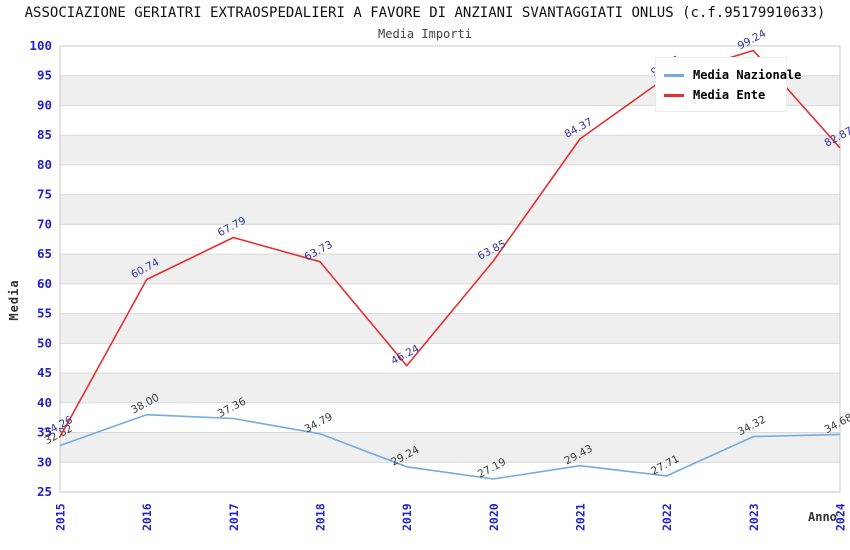 The width and height of the screenshot is (850, 550). Describe the element at coordinates (44, 283) in the screenshot. I see `y-tick-label: 60` at that location.